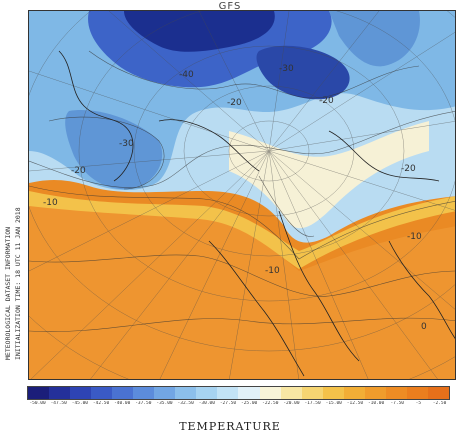  Describe the element at coordinates (122, 403) in the screenshot. I see `colorbar-tick-label: -40.00` at that location.